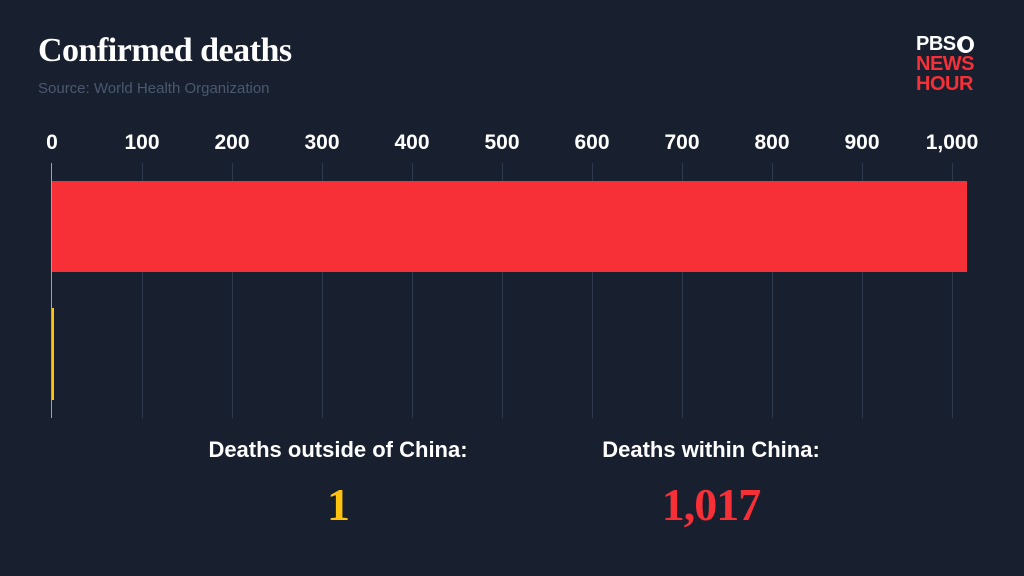  I want to click on bar-deaths-within-china, so click(510, 226).